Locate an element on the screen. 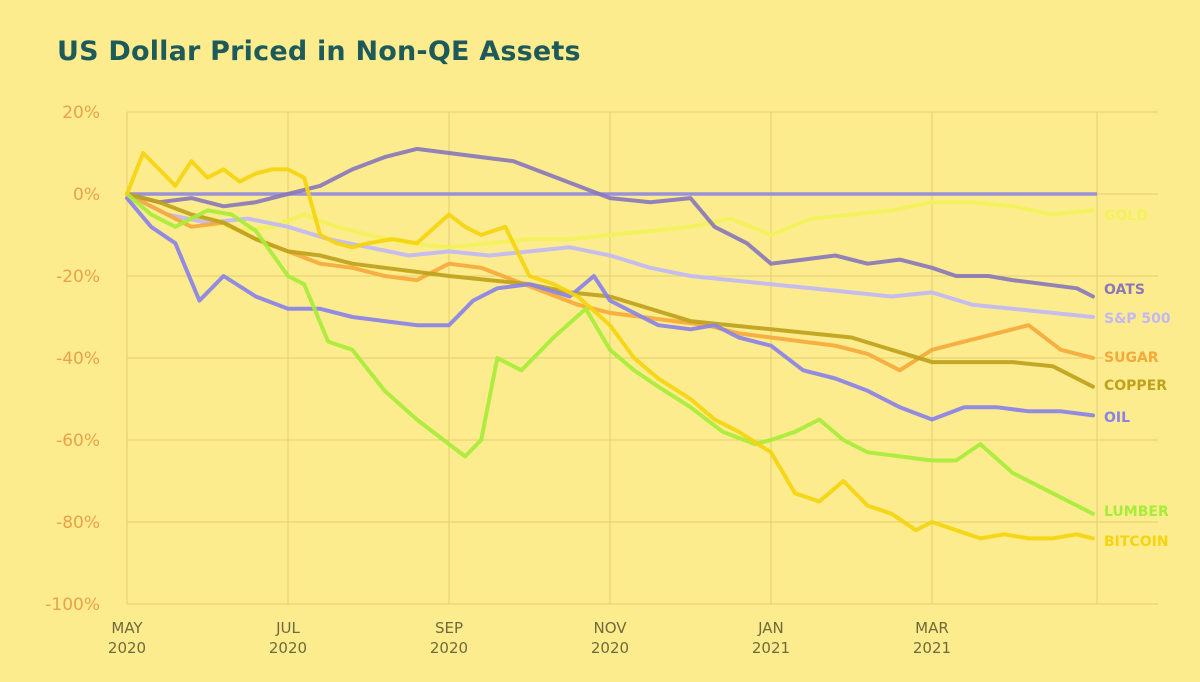  x-tick-month: MAR is located at coordinates (932, 628).